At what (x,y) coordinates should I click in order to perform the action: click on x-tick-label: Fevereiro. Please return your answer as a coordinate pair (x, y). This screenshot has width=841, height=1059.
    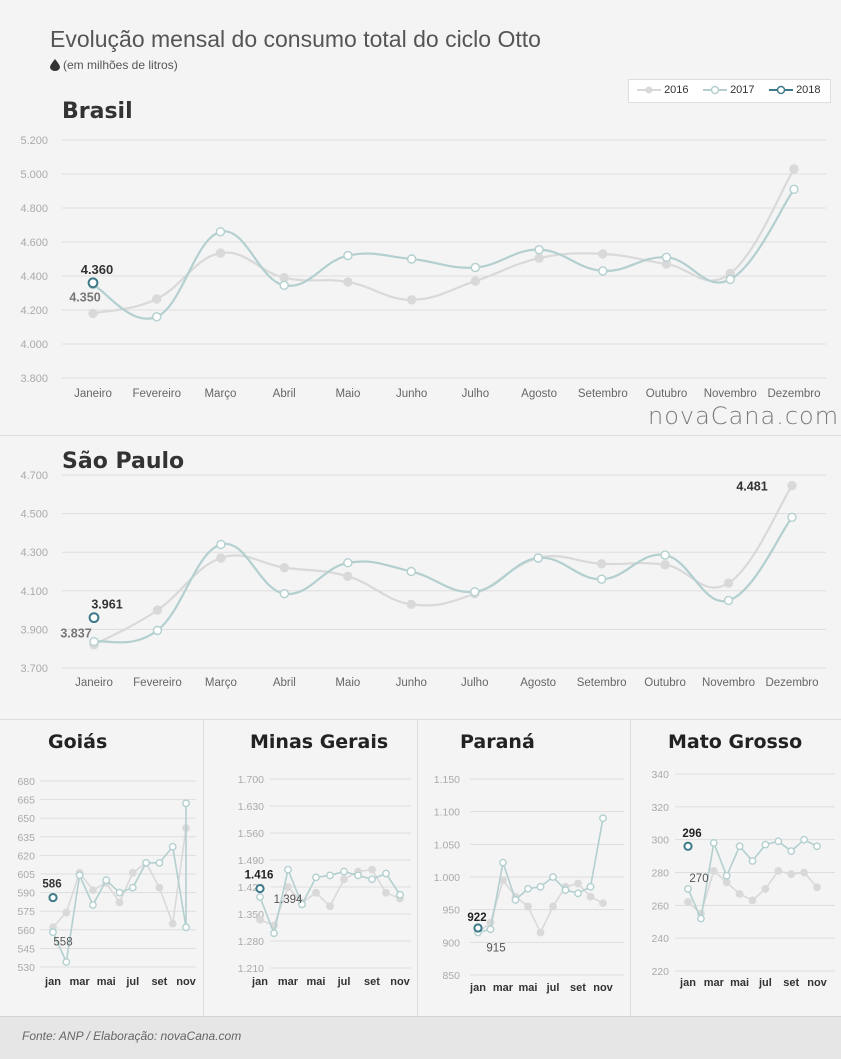
    Looking at the image, I should click on (156, 394).